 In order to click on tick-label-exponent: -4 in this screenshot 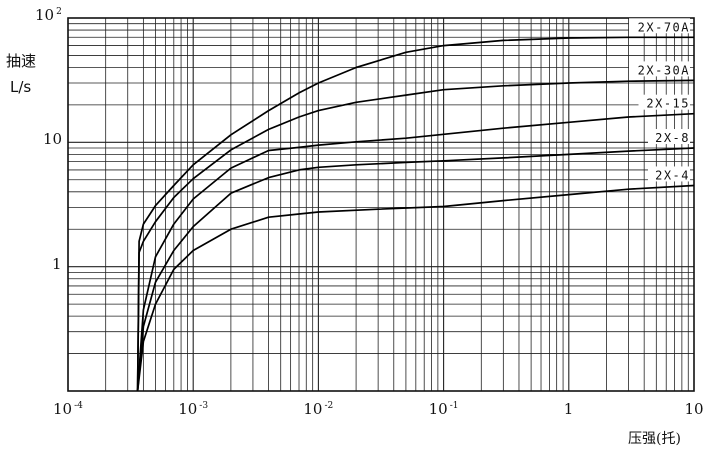, I will do `click(78, 406)`.